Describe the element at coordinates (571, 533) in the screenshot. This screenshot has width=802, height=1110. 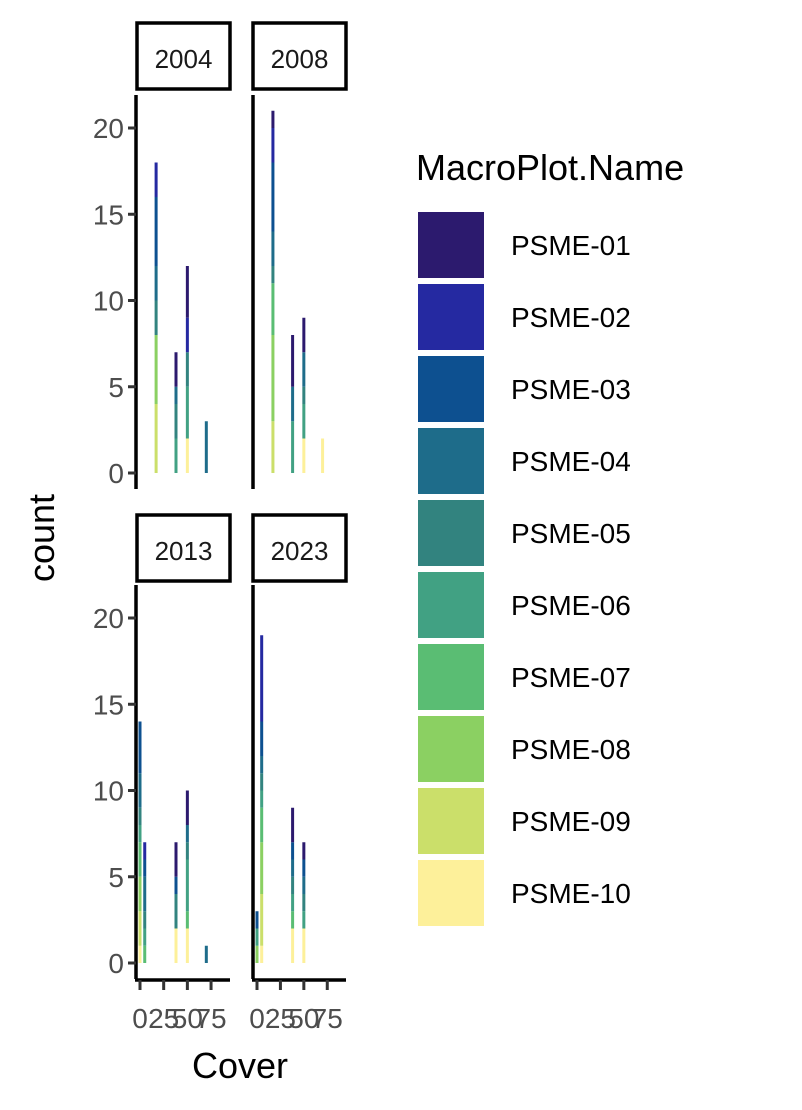
I see `legend-label: PSME-05` at that location.